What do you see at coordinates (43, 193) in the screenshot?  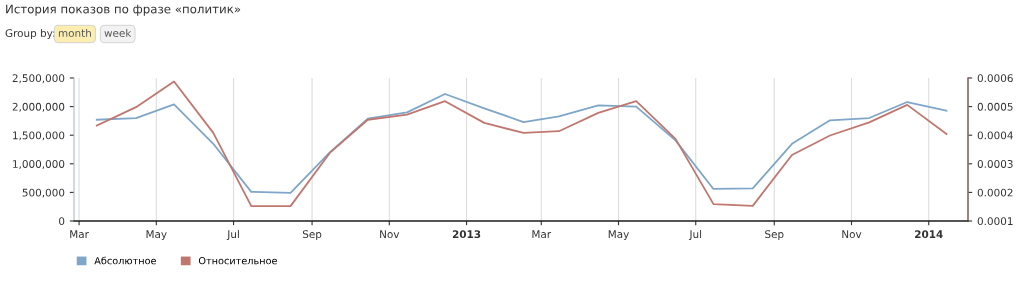 I see `y-tick-label: 500,000` at bounding box center [43, 193].